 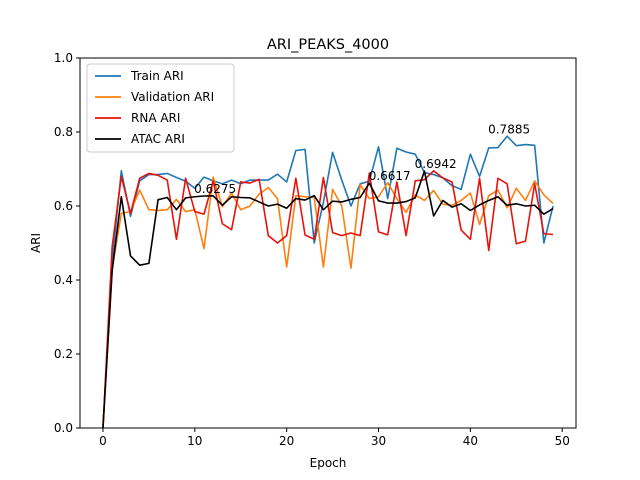 What do you see at coordinates (194, 441) in the screenshot?
I see `x-tick-label: 10` at bounding box center [194, 441].